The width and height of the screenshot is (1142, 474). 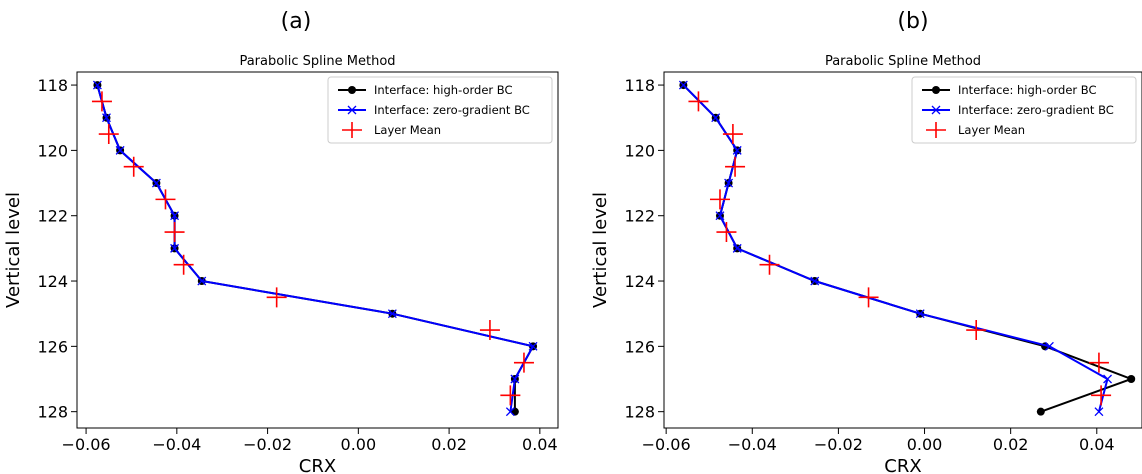 What do you see at coordinates (912, 21) in the screenshot?
I see `panel-label-b: (b)` at bounding box center [912, 21].